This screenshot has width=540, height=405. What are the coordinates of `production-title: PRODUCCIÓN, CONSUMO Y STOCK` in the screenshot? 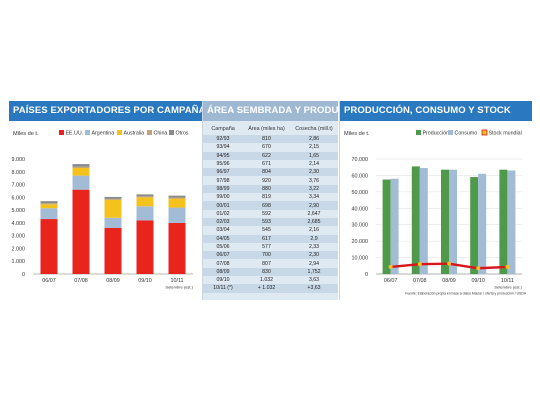 It's located at (436, 111).